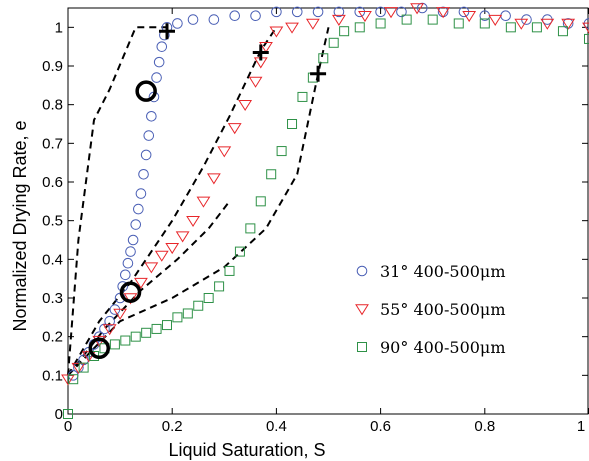  Describe the element at coordinates (246, 450) in the screenshot. I see `x-axis-label: Liquid Saturation, S` at that location.